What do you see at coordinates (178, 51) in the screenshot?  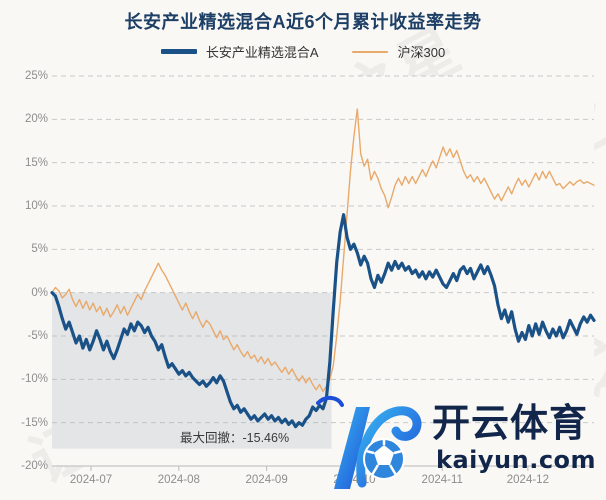 I see `legend-swatch-fund-icon` at bounding box center [178, 51].